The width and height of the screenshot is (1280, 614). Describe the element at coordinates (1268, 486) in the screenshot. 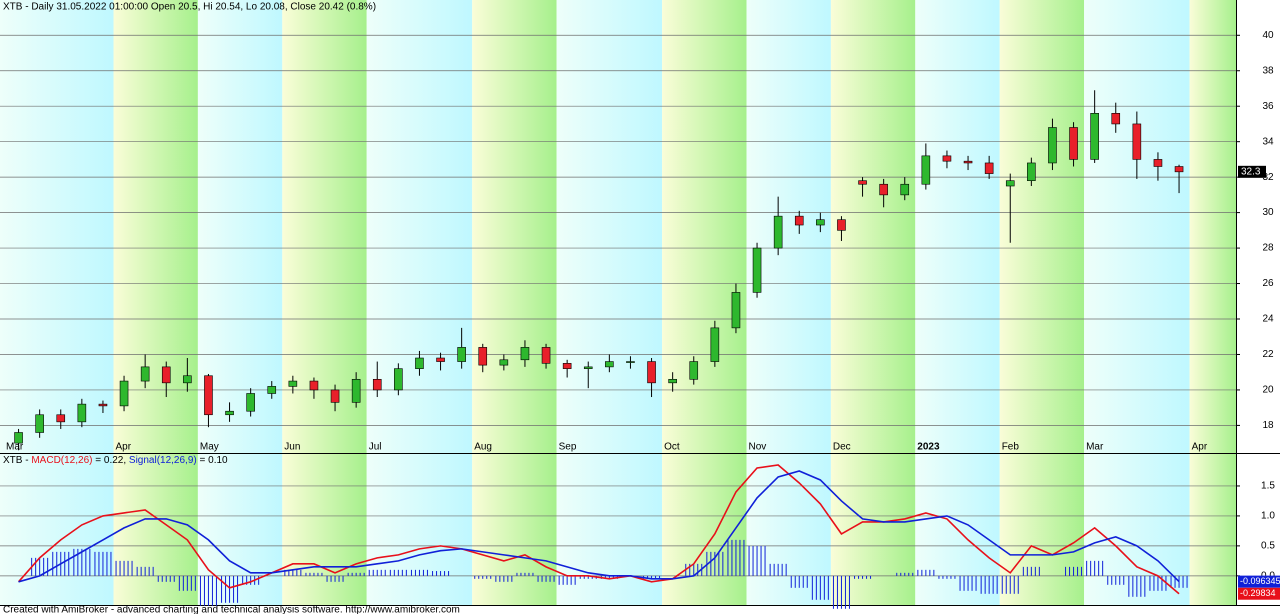

I see `y-tick-label: 1.5` at that location.